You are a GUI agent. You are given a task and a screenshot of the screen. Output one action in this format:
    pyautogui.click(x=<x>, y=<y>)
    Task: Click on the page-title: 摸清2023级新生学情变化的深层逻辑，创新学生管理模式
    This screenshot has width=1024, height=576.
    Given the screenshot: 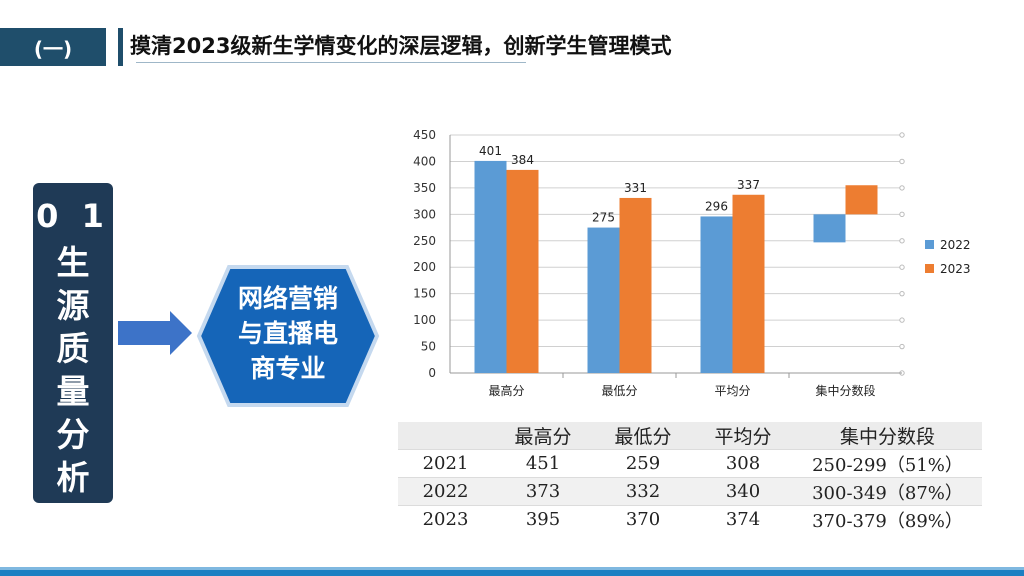 What is the action you would take?
    pyautogui.click(x=401, y=46)
    